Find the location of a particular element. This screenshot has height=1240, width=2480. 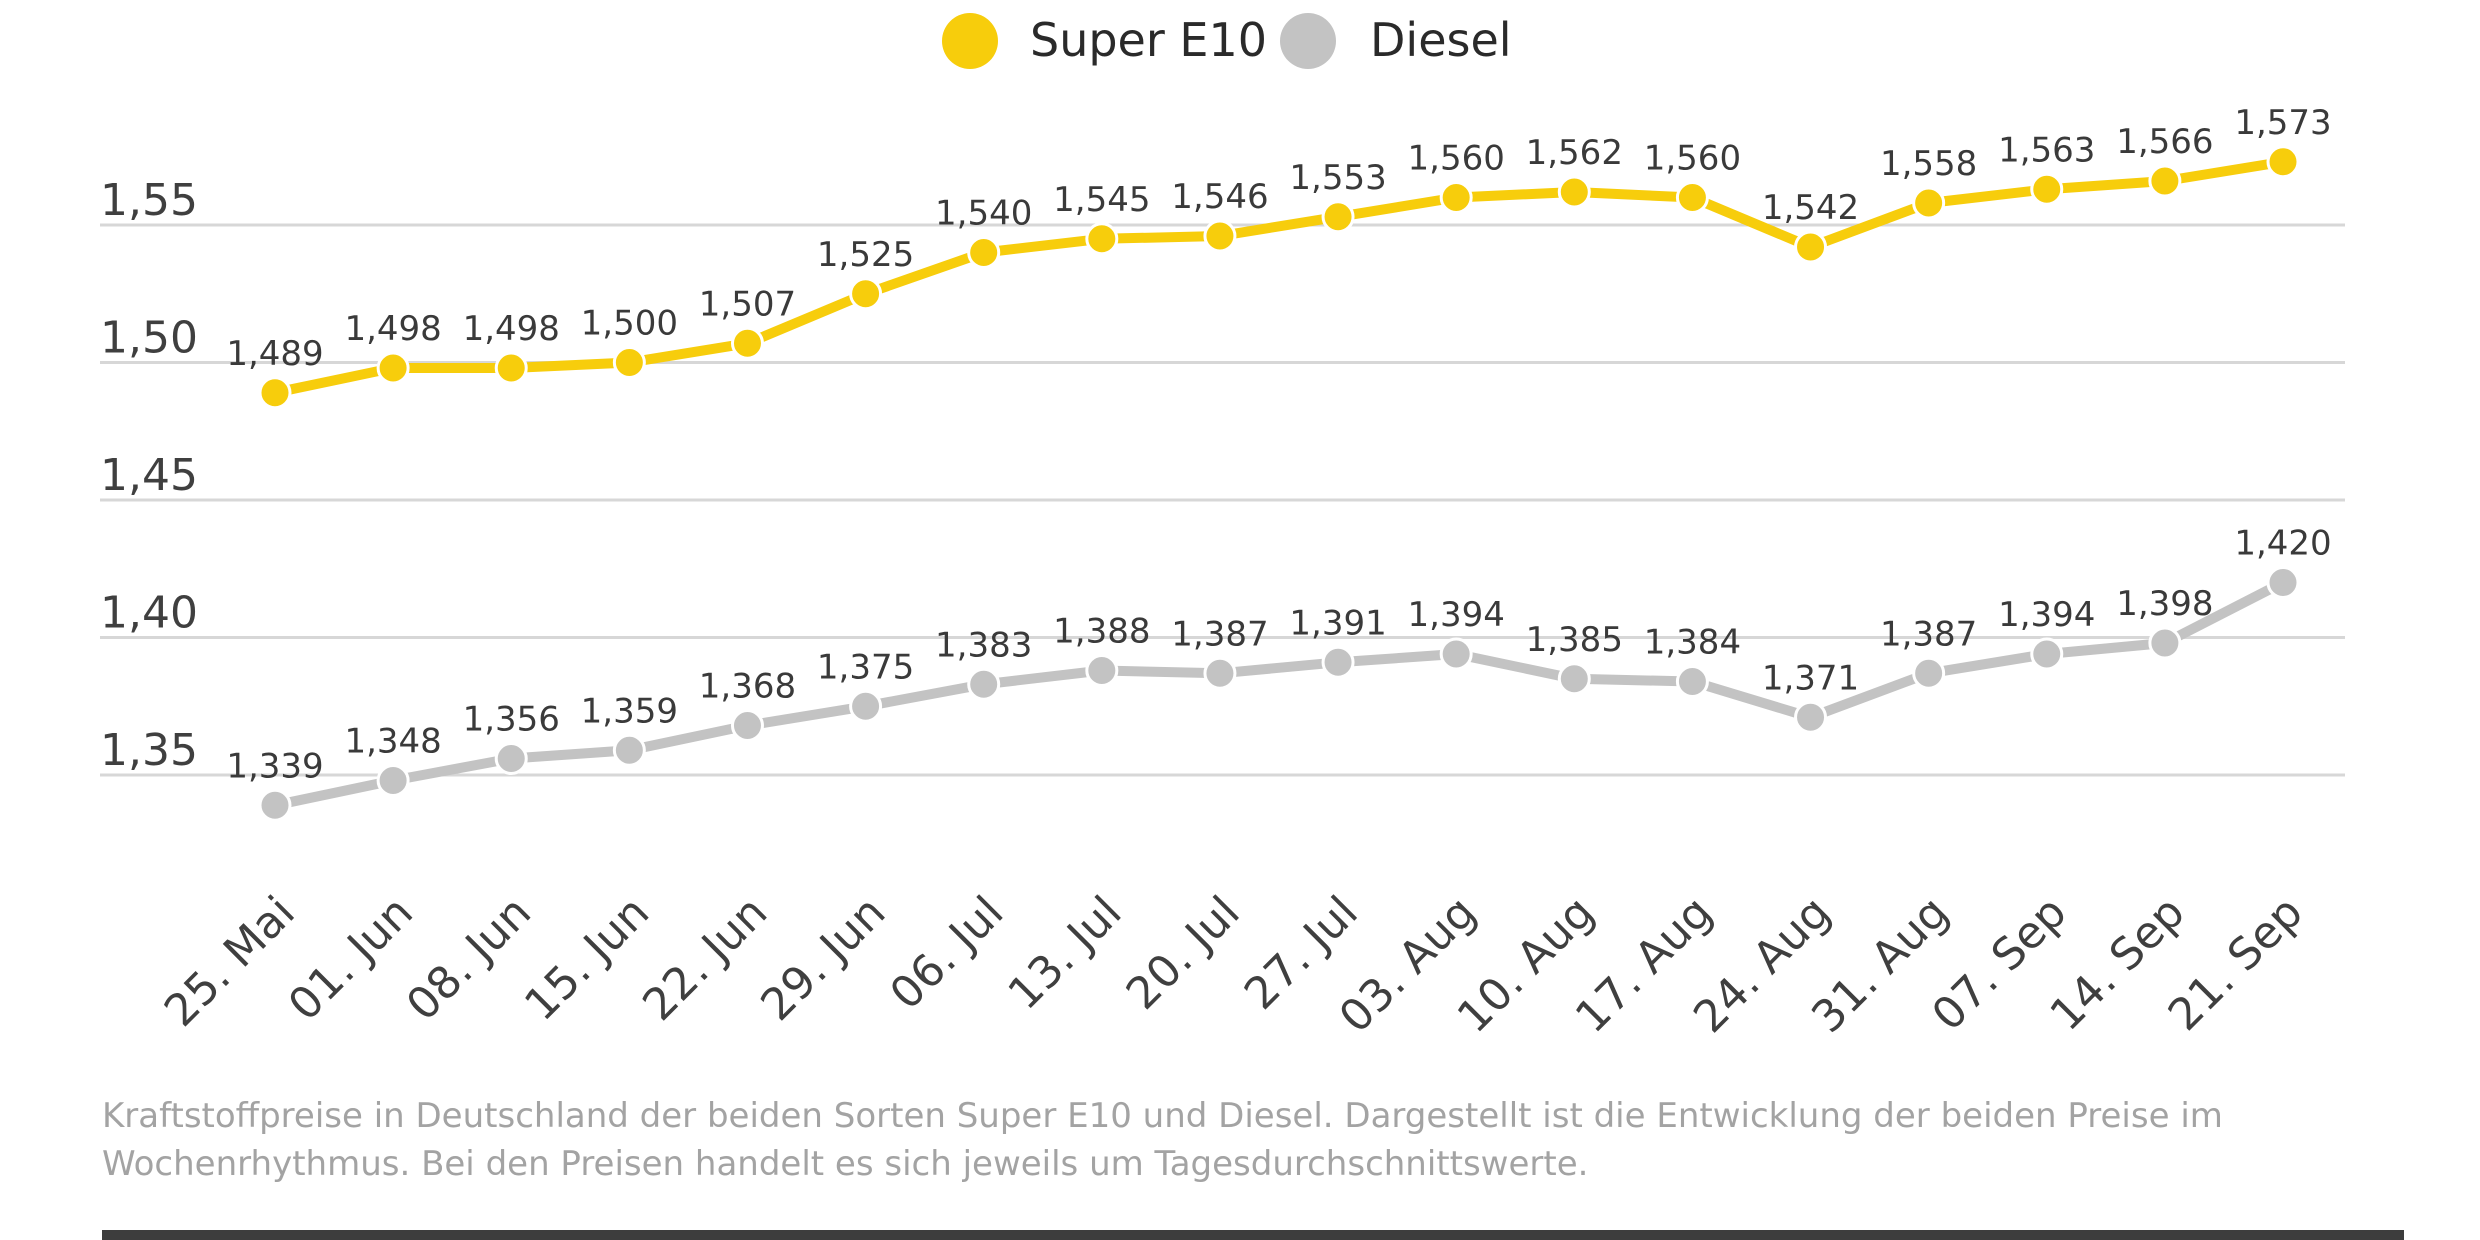

data-label: 1,573 is located at coordinates (2282, 123).